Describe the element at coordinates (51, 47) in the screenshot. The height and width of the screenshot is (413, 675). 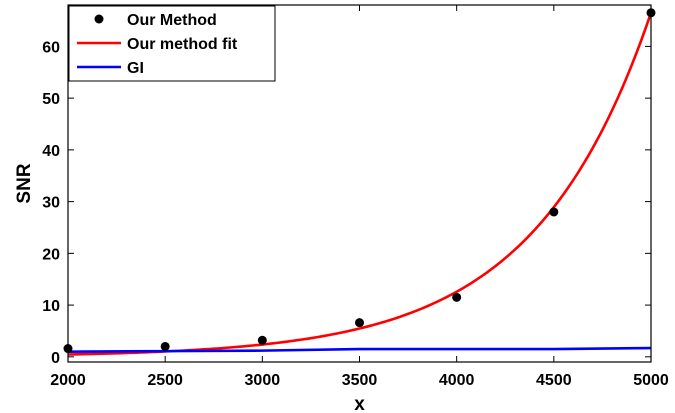
I see `y-tick-label: 60` at that location.